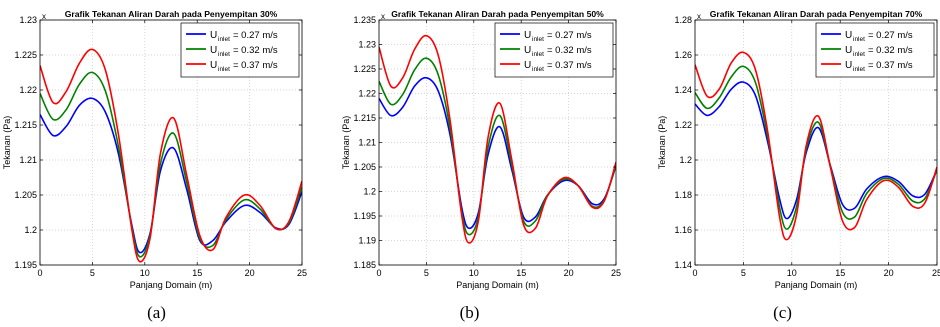 The height and width of the screenshot is (327, 940). I want to click on chart-caption: (a), so click(156, 312).